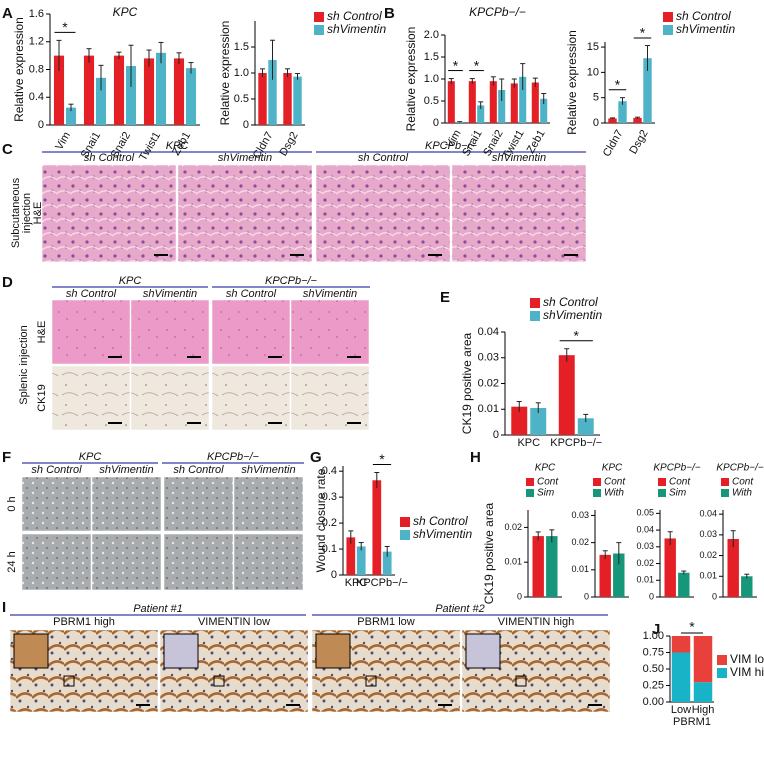 The image size is (764, 764). I want to click on group-label: Patient #1, so click(158, 609).